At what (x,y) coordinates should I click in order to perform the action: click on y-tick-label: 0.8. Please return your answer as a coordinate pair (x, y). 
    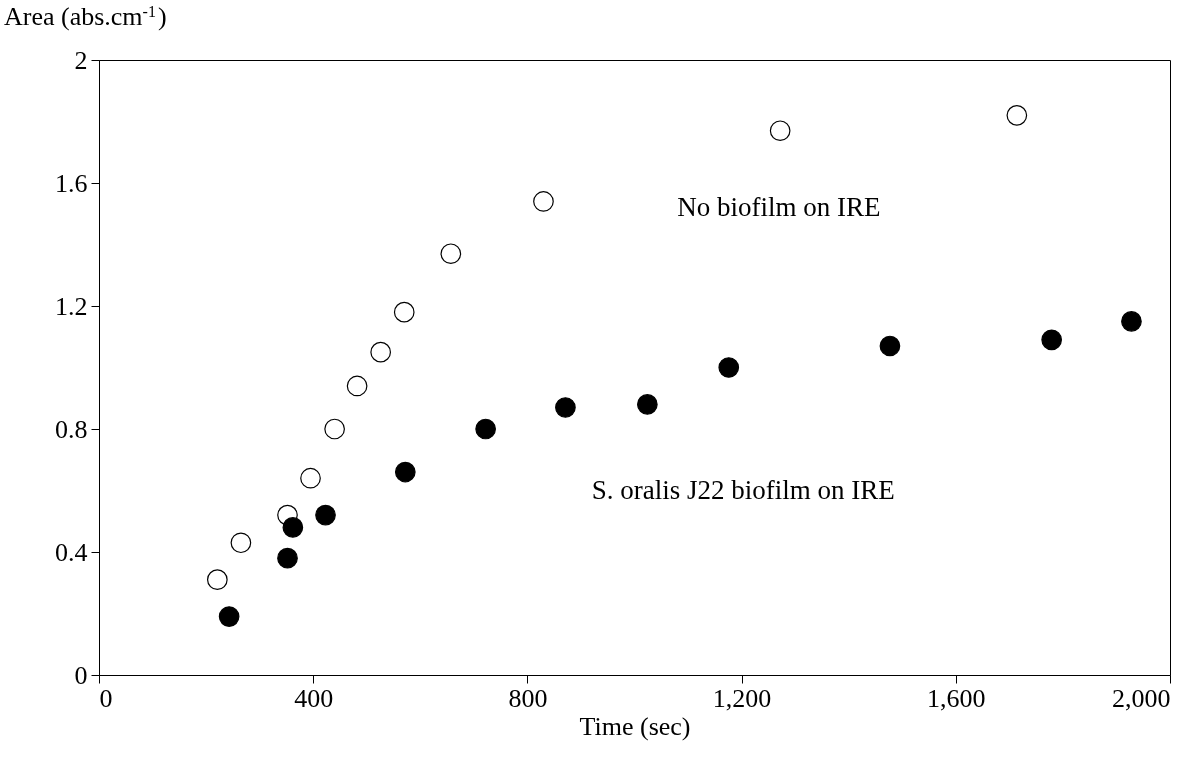
    Looking at the image, I should click on (71, 429).